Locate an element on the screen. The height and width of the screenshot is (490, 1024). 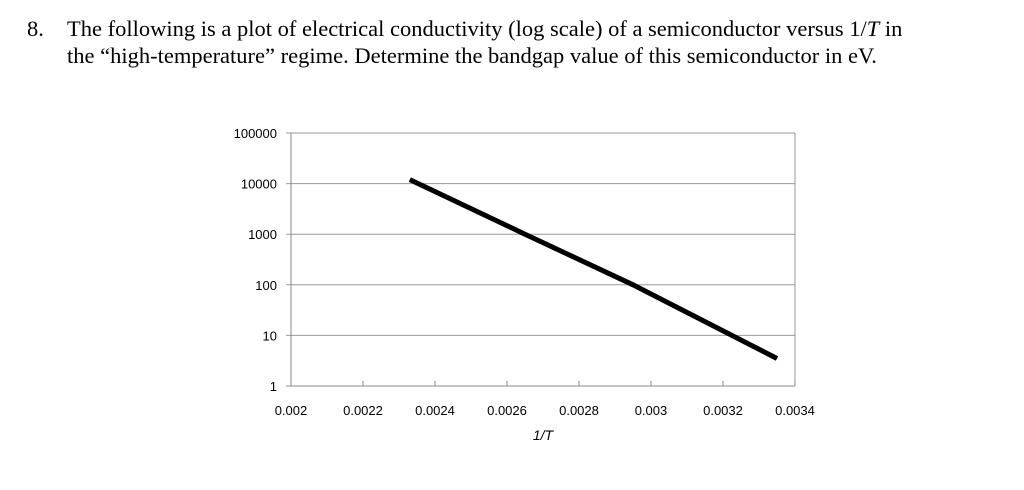
x-tick-label: 0.0028 is located at coordinates (579, 410).